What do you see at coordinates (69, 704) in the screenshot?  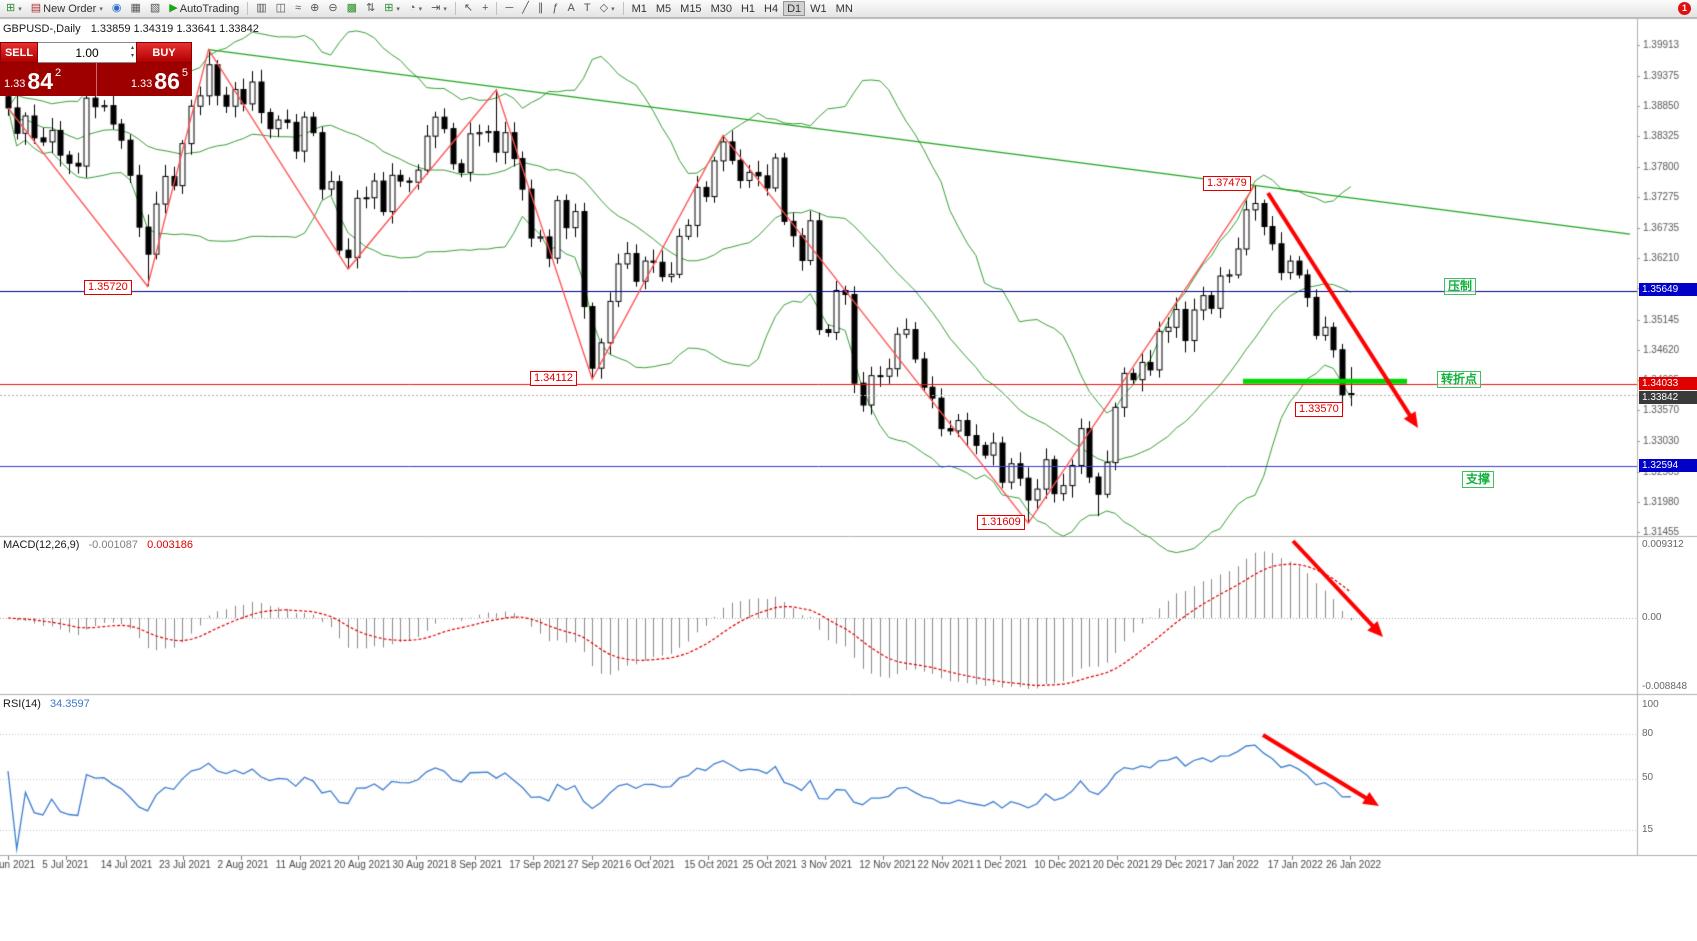 I see `rsi-value: 34.3597` at bounding box center [69, 704].